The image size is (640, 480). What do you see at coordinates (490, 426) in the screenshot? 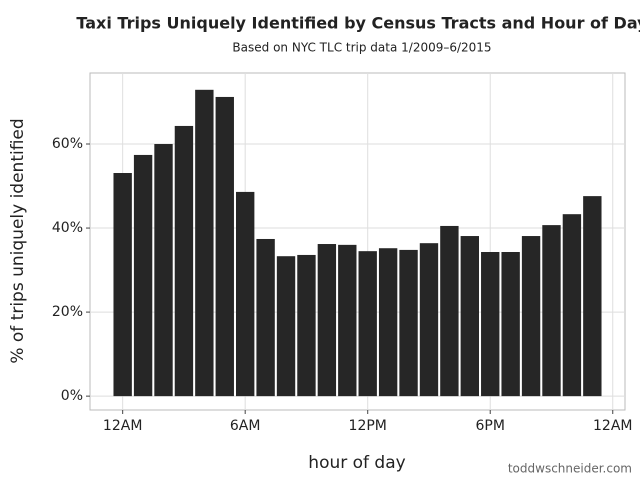
I see `x-tick-label: 6PM` at bounding box center [490, 426].